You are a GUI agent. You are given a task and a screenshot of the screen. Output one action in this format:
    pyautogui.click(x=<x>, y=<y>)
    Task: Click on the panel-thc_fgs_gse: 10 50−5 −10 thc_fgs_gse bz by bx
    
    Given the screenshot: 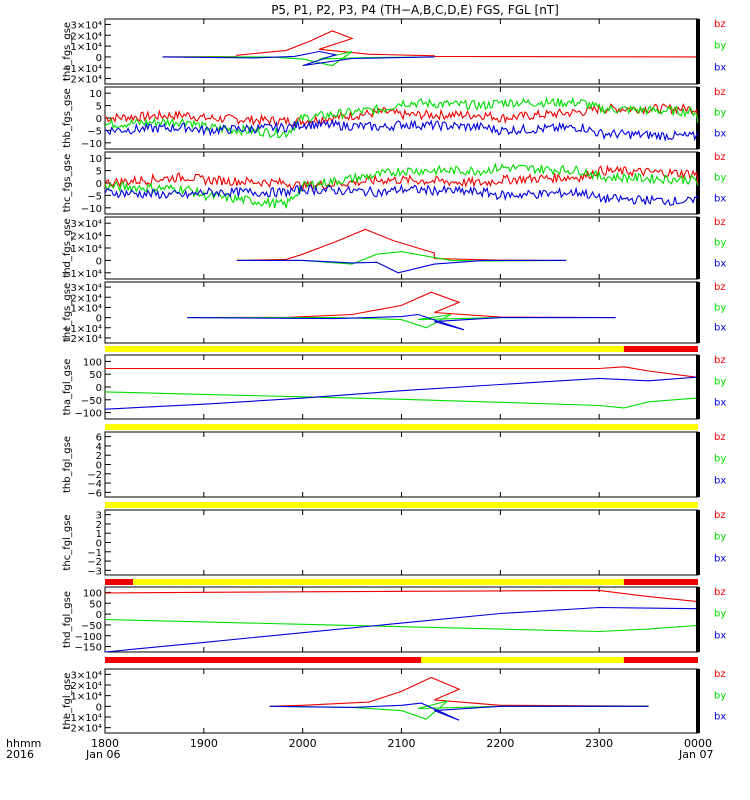 What is the action you would take?
    pyautogui.click(x=394, y=183)
    